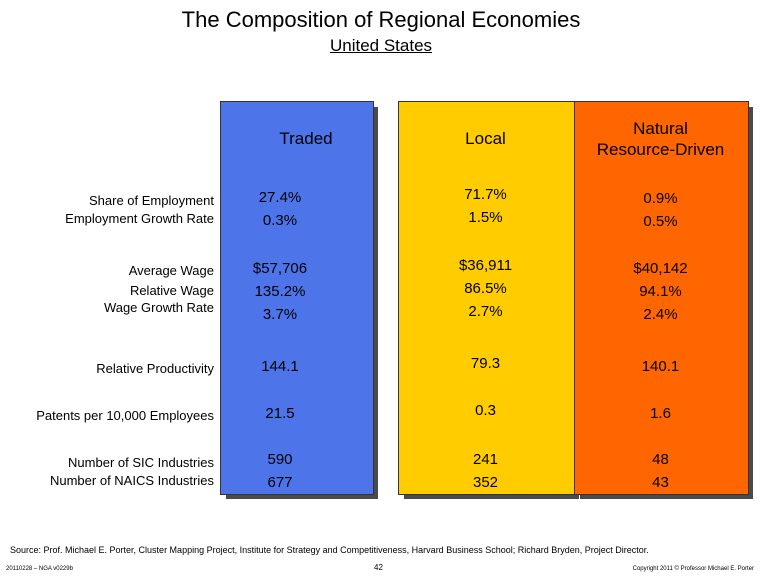 Image resolution: width=762 pixels, height=577 pixels. I want to click on local-employment-share: 71.7%, so click(485, 194).